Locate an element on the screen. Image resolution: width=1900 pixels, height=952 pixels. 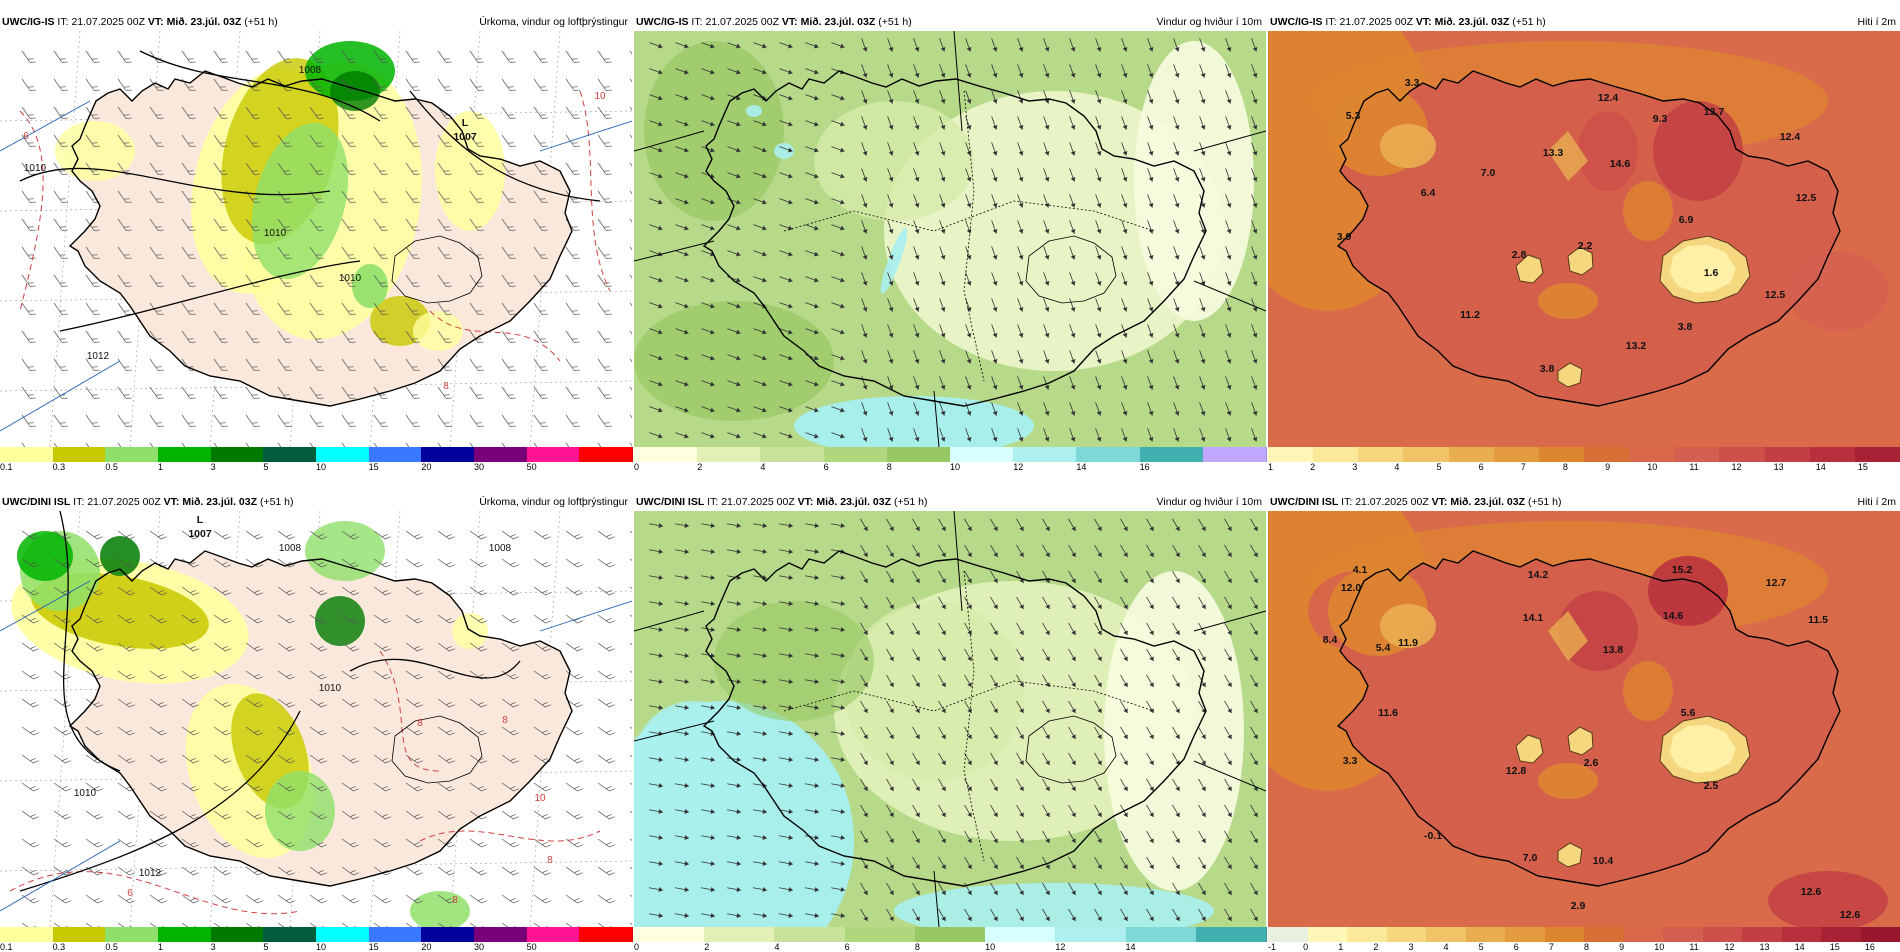
legend-tick-label: 0.3 is located at coordinates (59, 467).